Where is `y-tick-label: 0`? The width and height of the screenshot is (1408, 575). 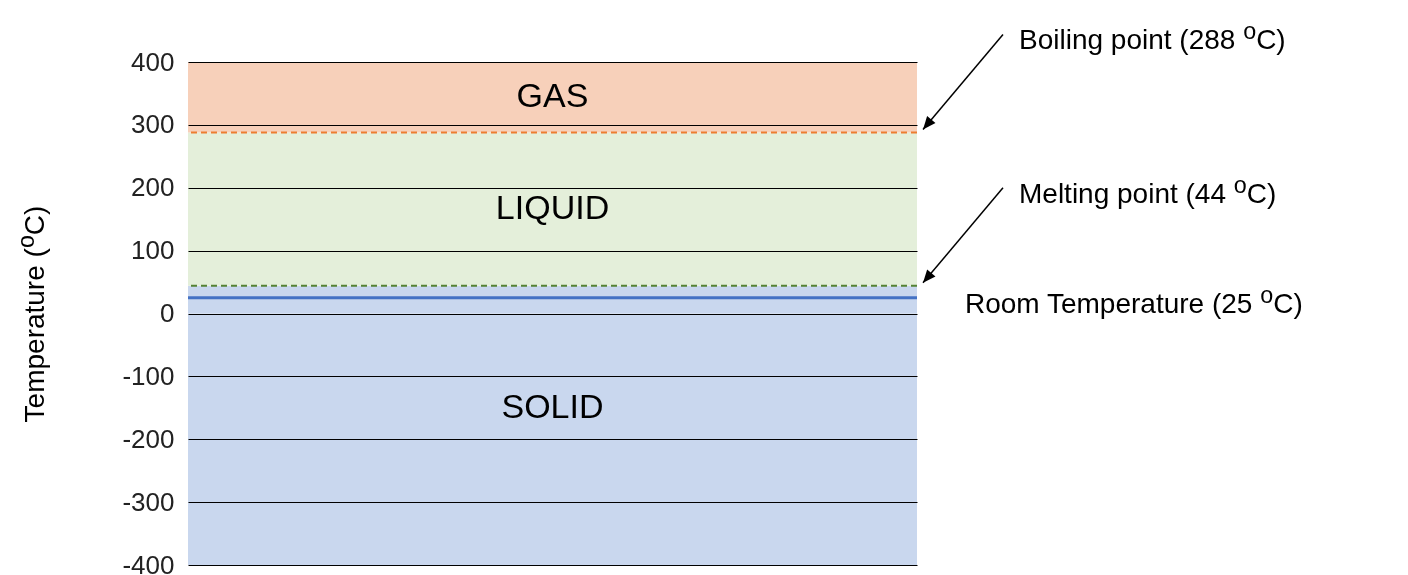 y-tick-label: 0 is located at coordinates (167, 313).